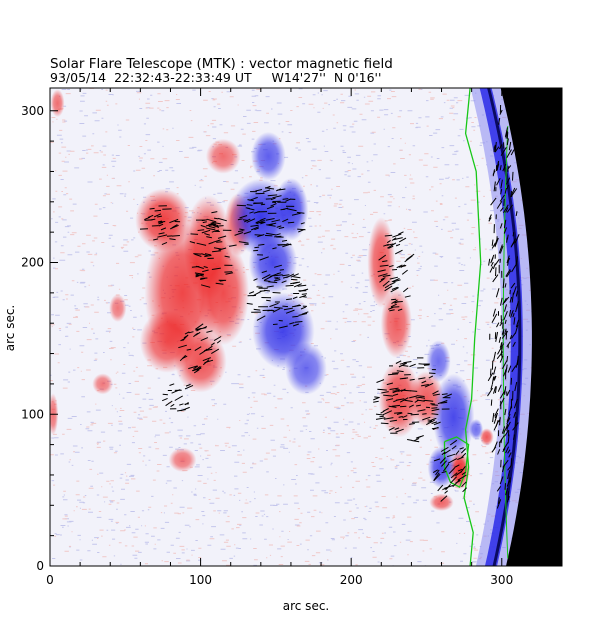 This screenshot has height=617, width=612. What do you see at coordinates (456, 462) in the screenshot?
I see `neutral-loop` at bounding box center [456, 462].